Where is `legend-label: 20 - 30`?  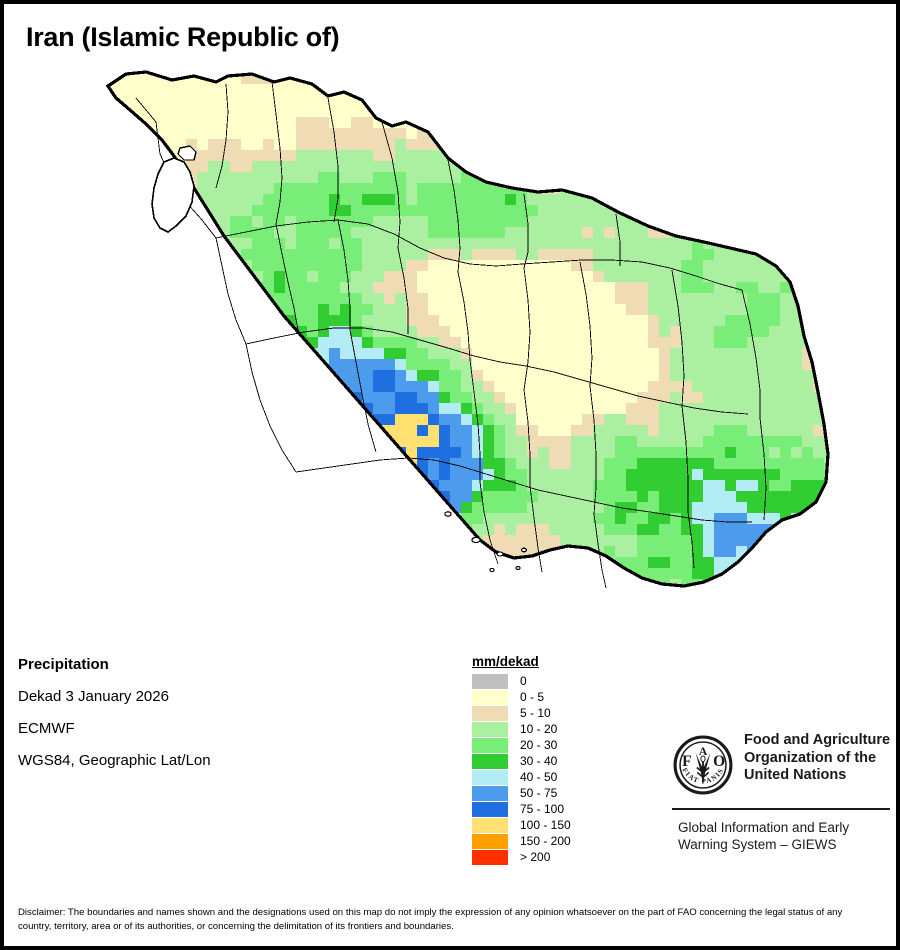 legend-label: 20 - 30 is located at coordinates (539, 745).